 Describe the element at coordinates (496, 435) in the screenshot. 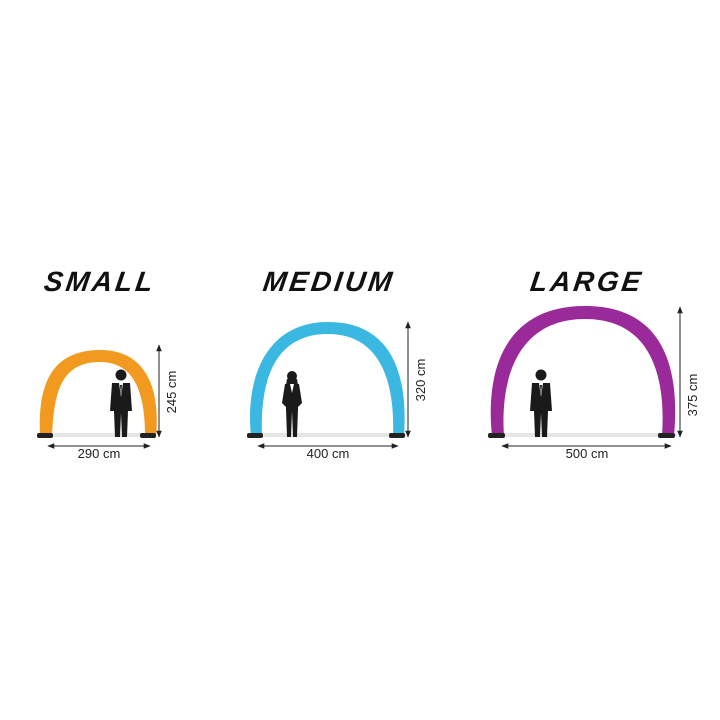

I see `base-foot-left-large` at that location.